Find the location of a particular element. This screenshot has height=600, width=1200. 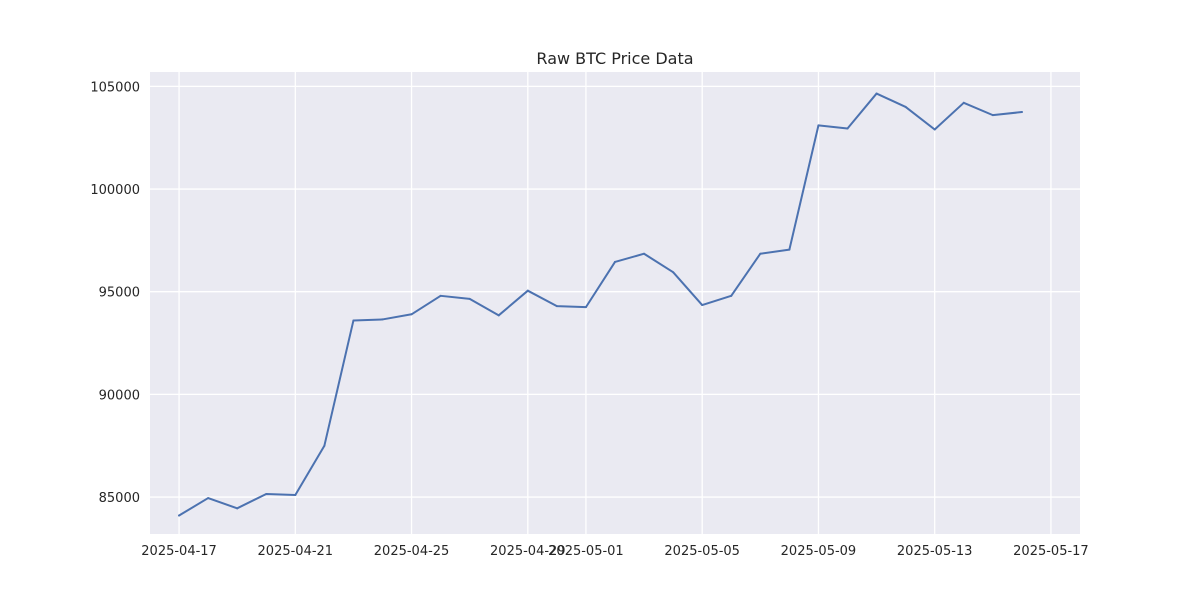

x-tick-label: 2025-04-17 is located at coordinates (179, 551).